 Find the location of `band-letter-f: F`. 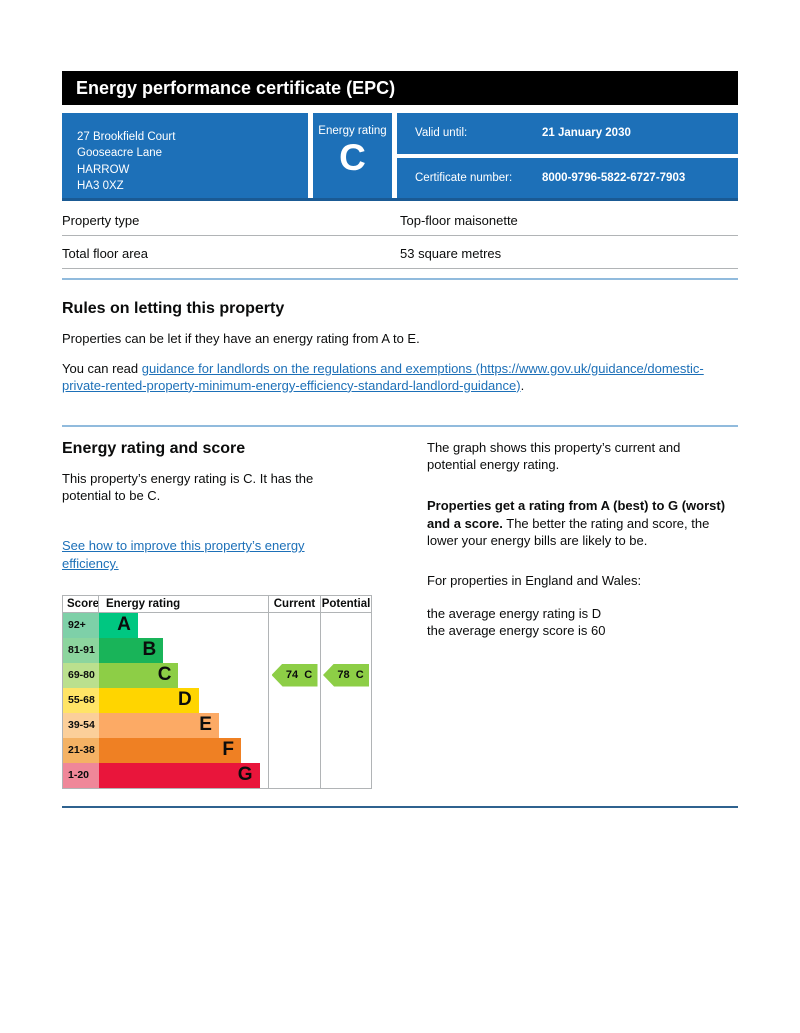

band-letter-f: F is located at coordinates (228, 750).